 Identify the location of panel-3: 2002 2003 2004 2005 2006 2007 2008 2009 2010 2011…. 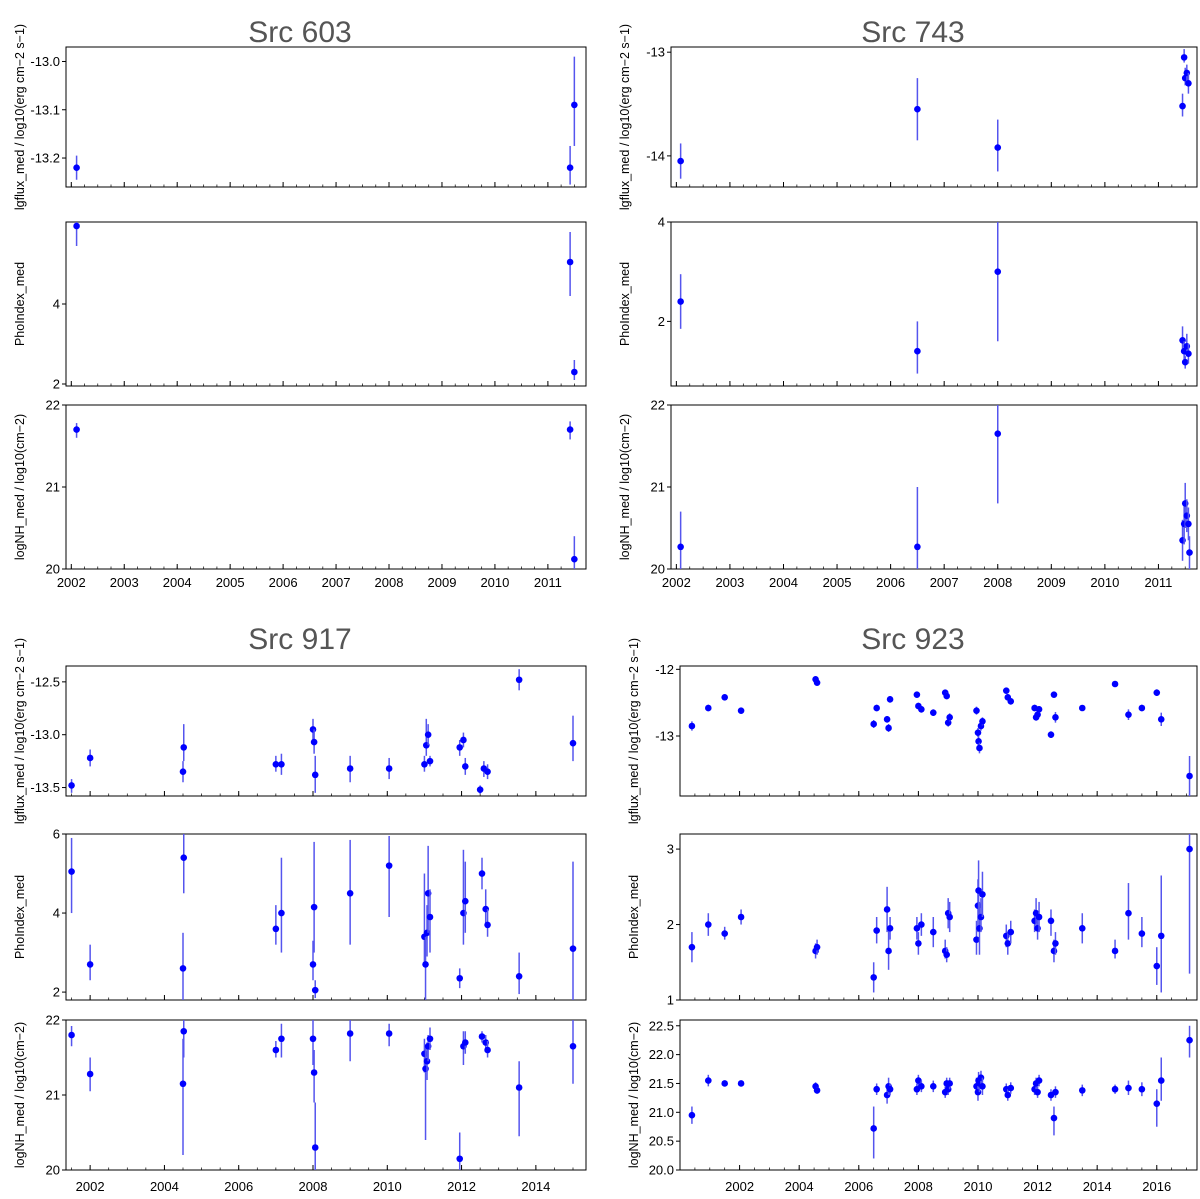
(300, 494).